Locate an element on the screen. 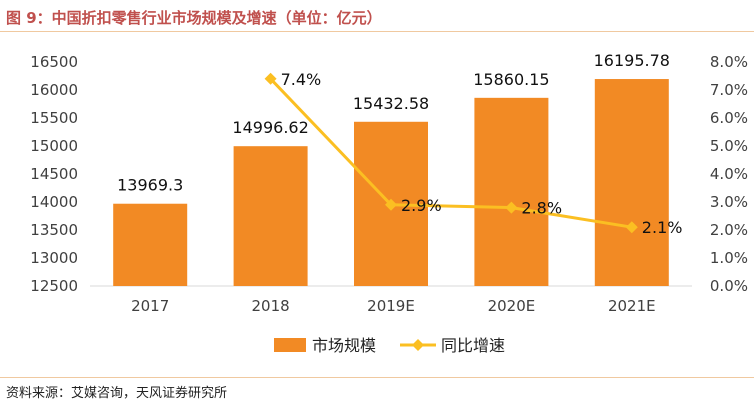  source-note: 资料来源：艾媒咨询，天风证券研究所 is located at coordinates (117, 393).